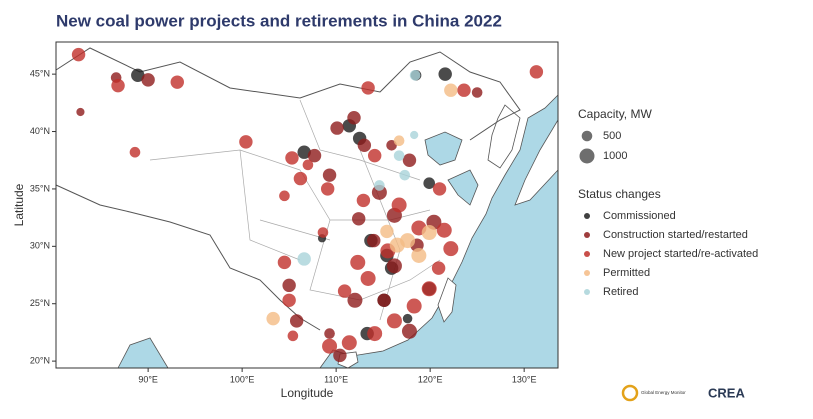 This screenshot has height=419, width=813. What do you see at coordinates (307, 393) in the screenshot?
I see `x-axis-label: Longitude` at bounding box center [307, 393].